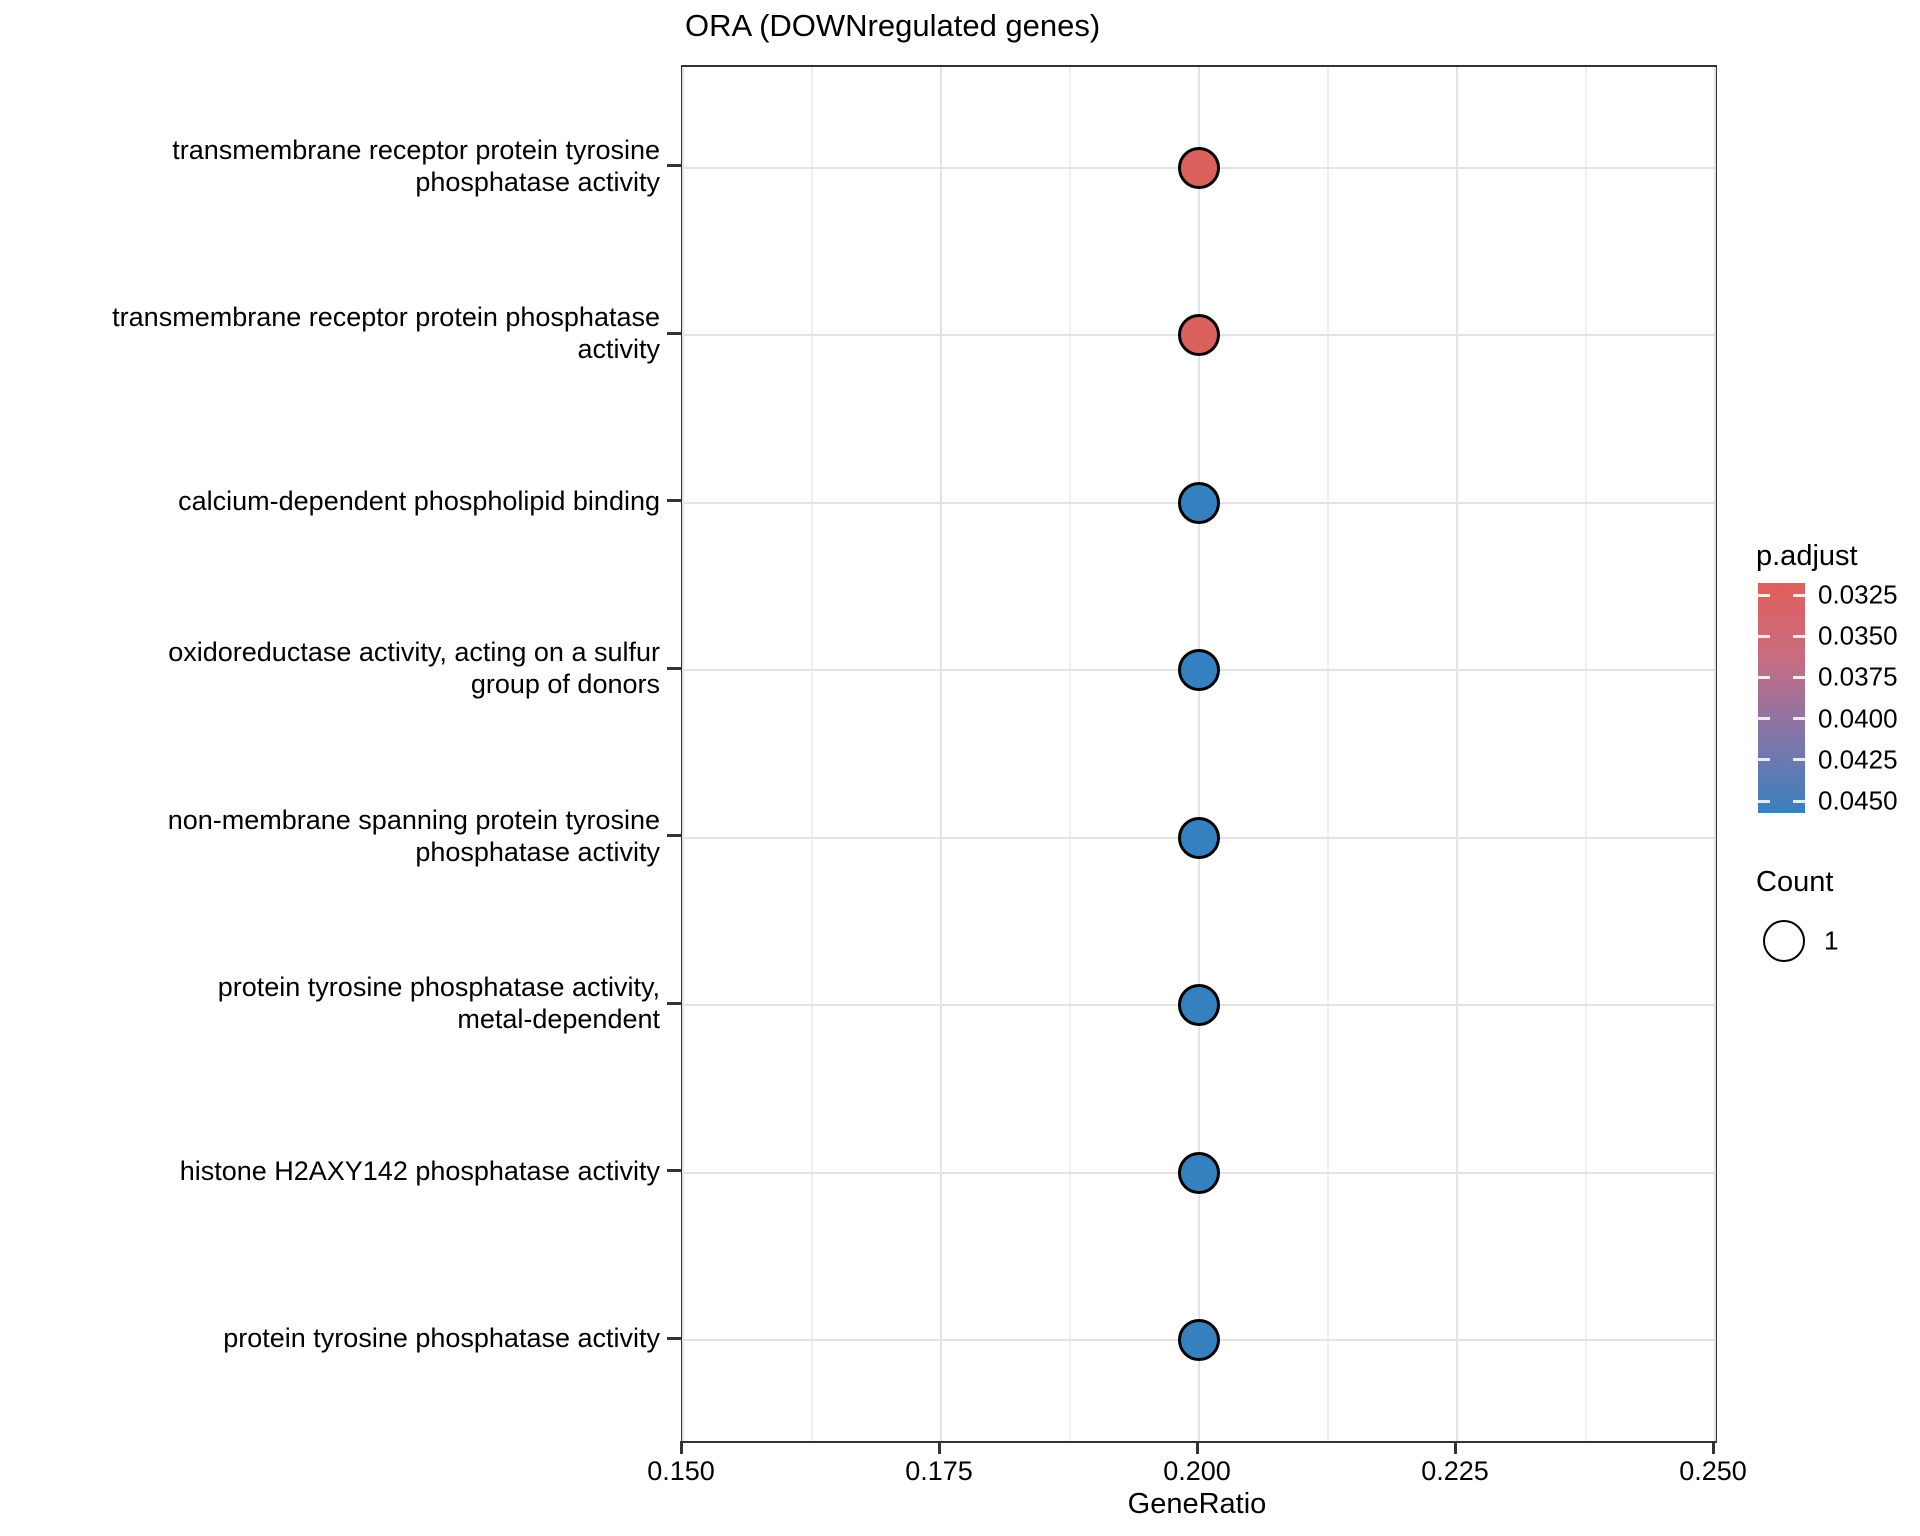  What do you see at coordinates (1781, 698) in the screenshot?
I see `p-adjust-colorbar` at bounding box center [1781, 698].